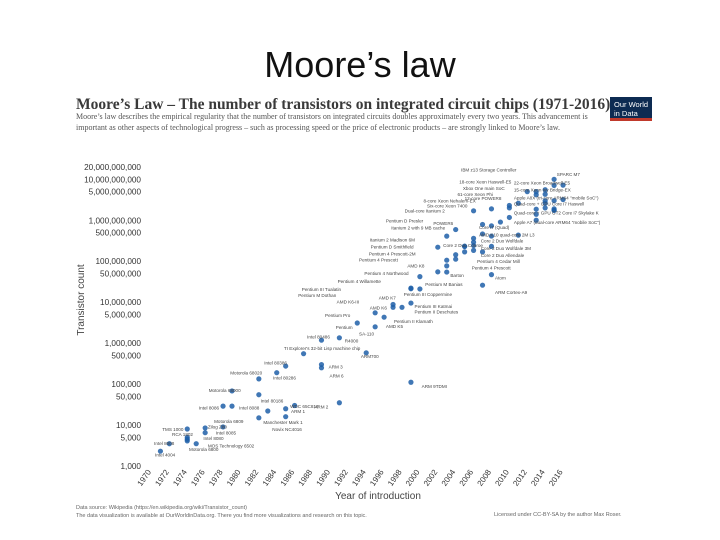 Image resolution: width=720 pixels, height=540 pixels. What do you see at coordinates (287, 429) in the screenshot?
I see `data-label: Novix NC4016` at bounding box center [287, 429].